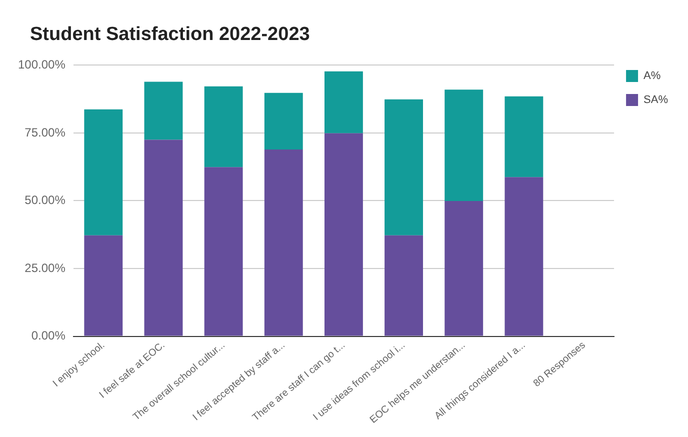 This screenshot has width=688, height=437. I want to click on y-tick-label: 25.00%, so click(45, 267).